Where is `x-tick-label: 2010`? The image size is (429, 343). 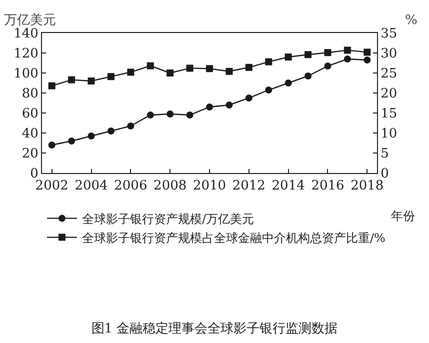 x-tick-label: 2010 is located at coordinates (209, 186).